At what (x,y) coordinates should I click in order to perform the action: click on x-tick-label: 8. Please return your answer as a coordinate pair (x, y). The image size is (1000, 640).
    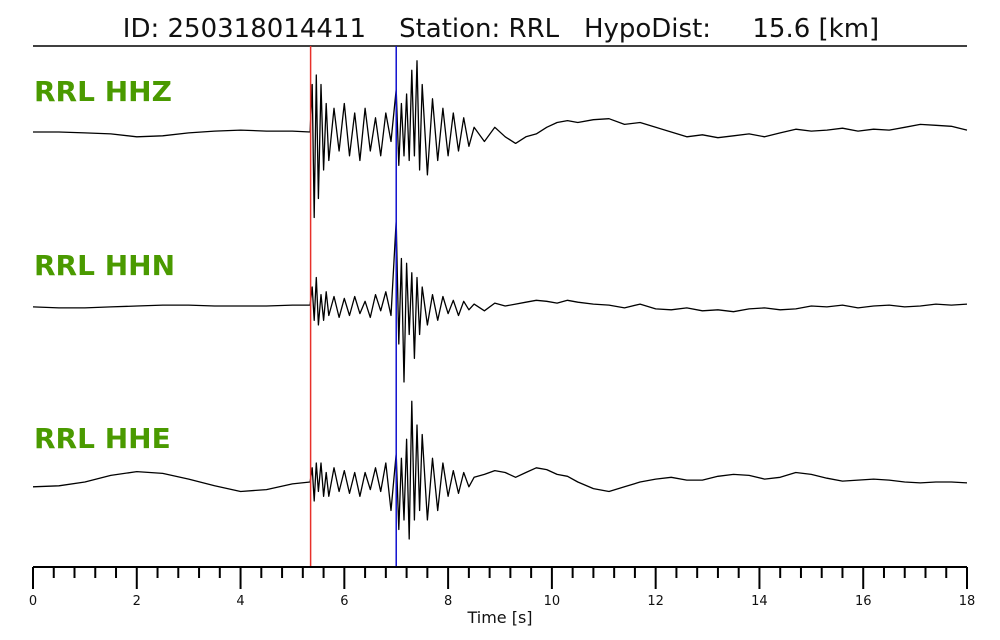
    Looking at the image, I should click on (448, 601).